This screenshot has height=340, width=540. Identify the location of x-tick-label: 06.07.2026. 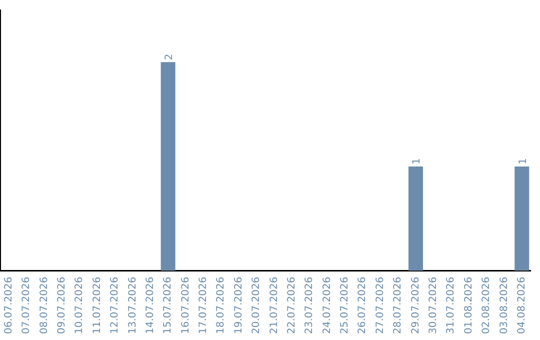
(8, 305).